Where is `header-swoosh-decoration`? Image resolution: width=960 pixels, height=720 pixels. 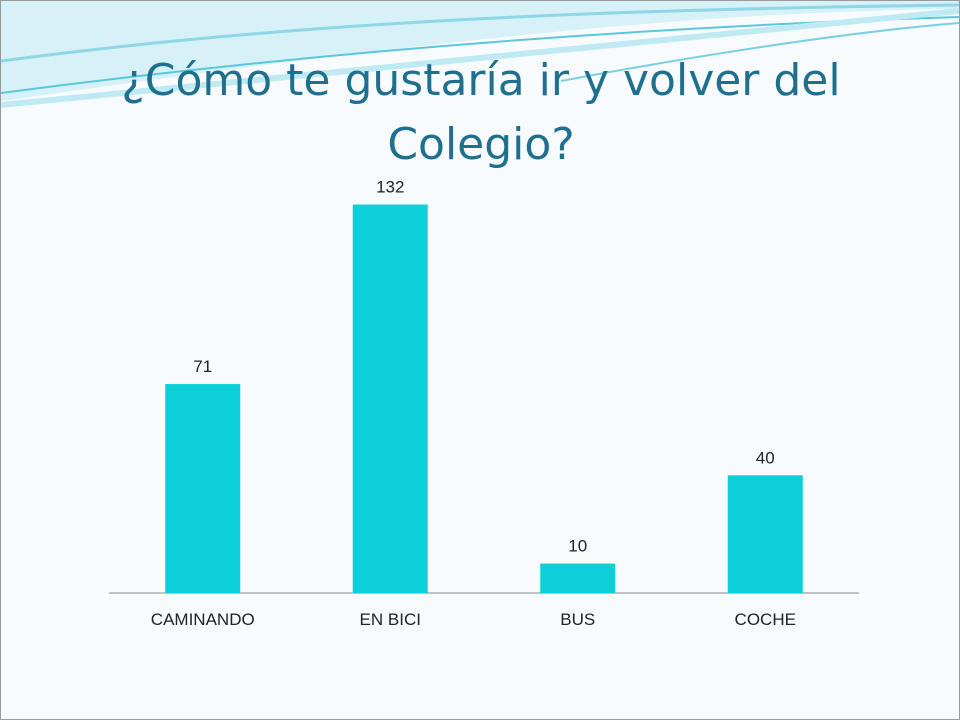
header-swoosh-decoration is located at coordinates (480, 54).